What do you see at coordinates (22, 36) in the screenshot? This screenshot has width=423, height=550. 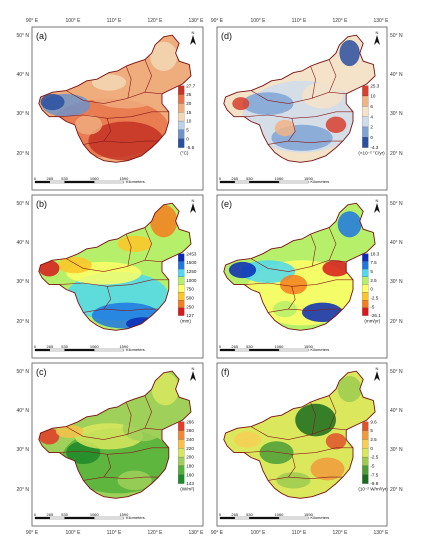 I see `left-lat-label: 50° N` at bounding box center [22, 36].